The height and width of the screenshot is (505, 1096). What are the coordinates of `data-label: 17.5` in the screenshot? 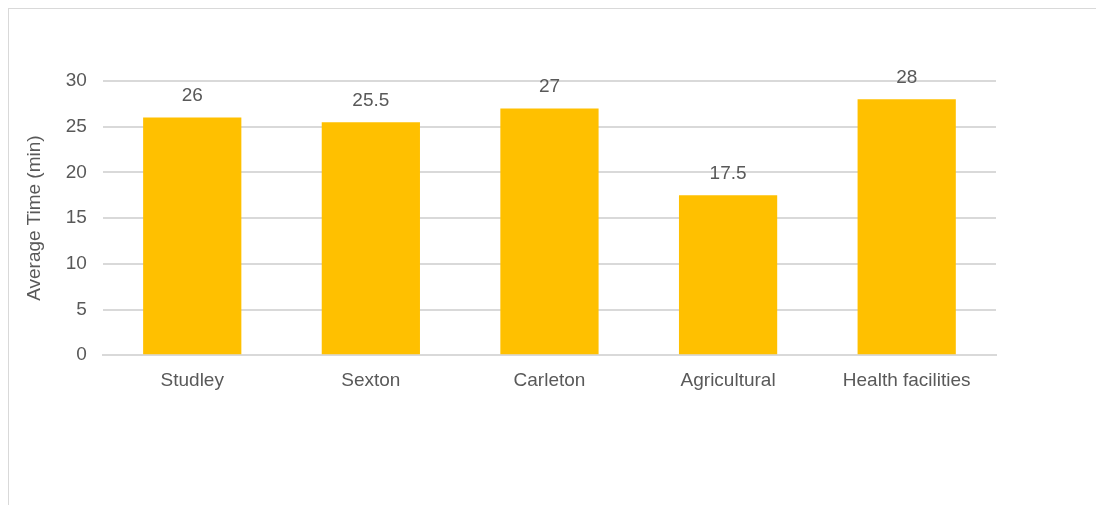 It's located at (728, 172).